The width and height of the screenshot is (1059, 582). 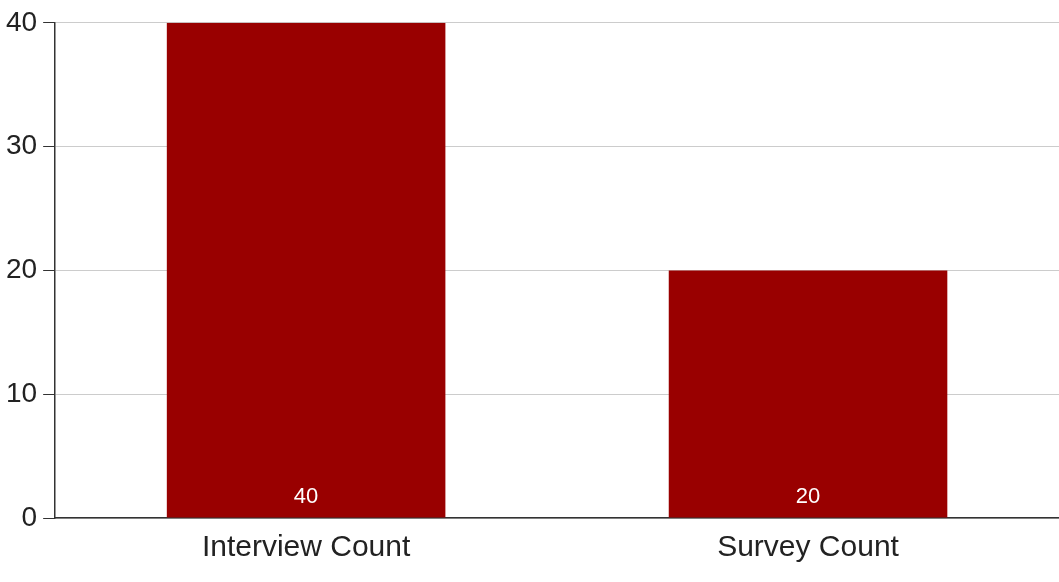 I want to click on data-label: 20, so click(x=808, y=495).